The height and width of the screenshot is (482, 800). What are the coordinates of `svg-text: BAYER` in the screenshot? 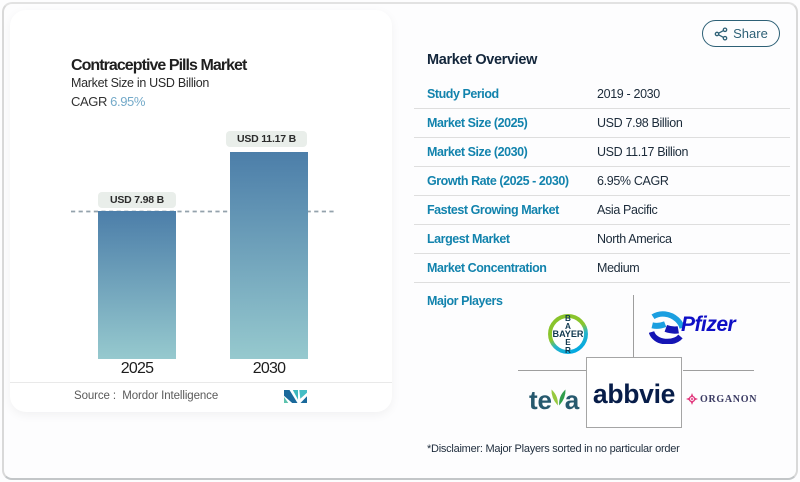 It's located at (568, 334).